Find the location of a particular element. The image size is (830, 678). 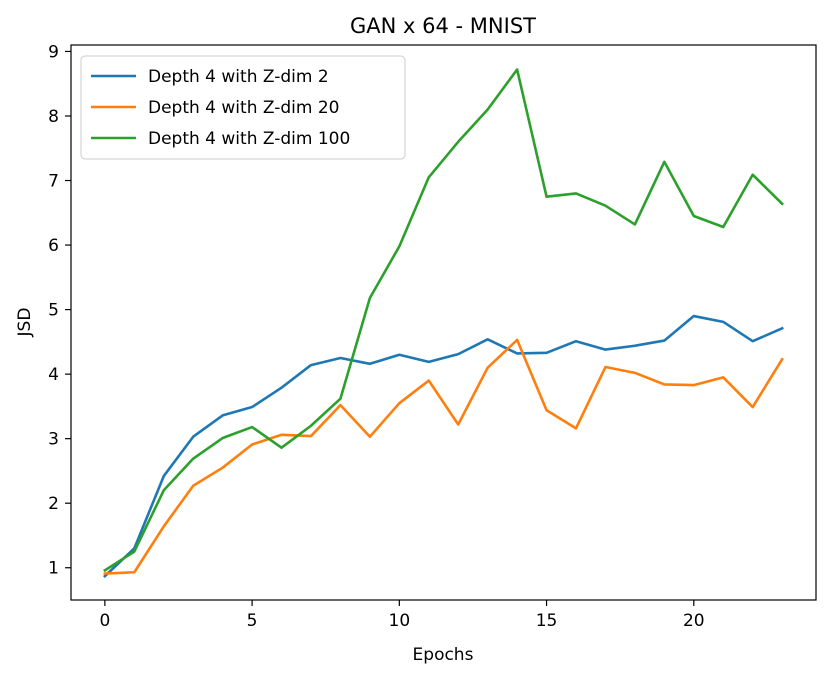

y-tick-label: 1 is located at coordinates (53, 569).